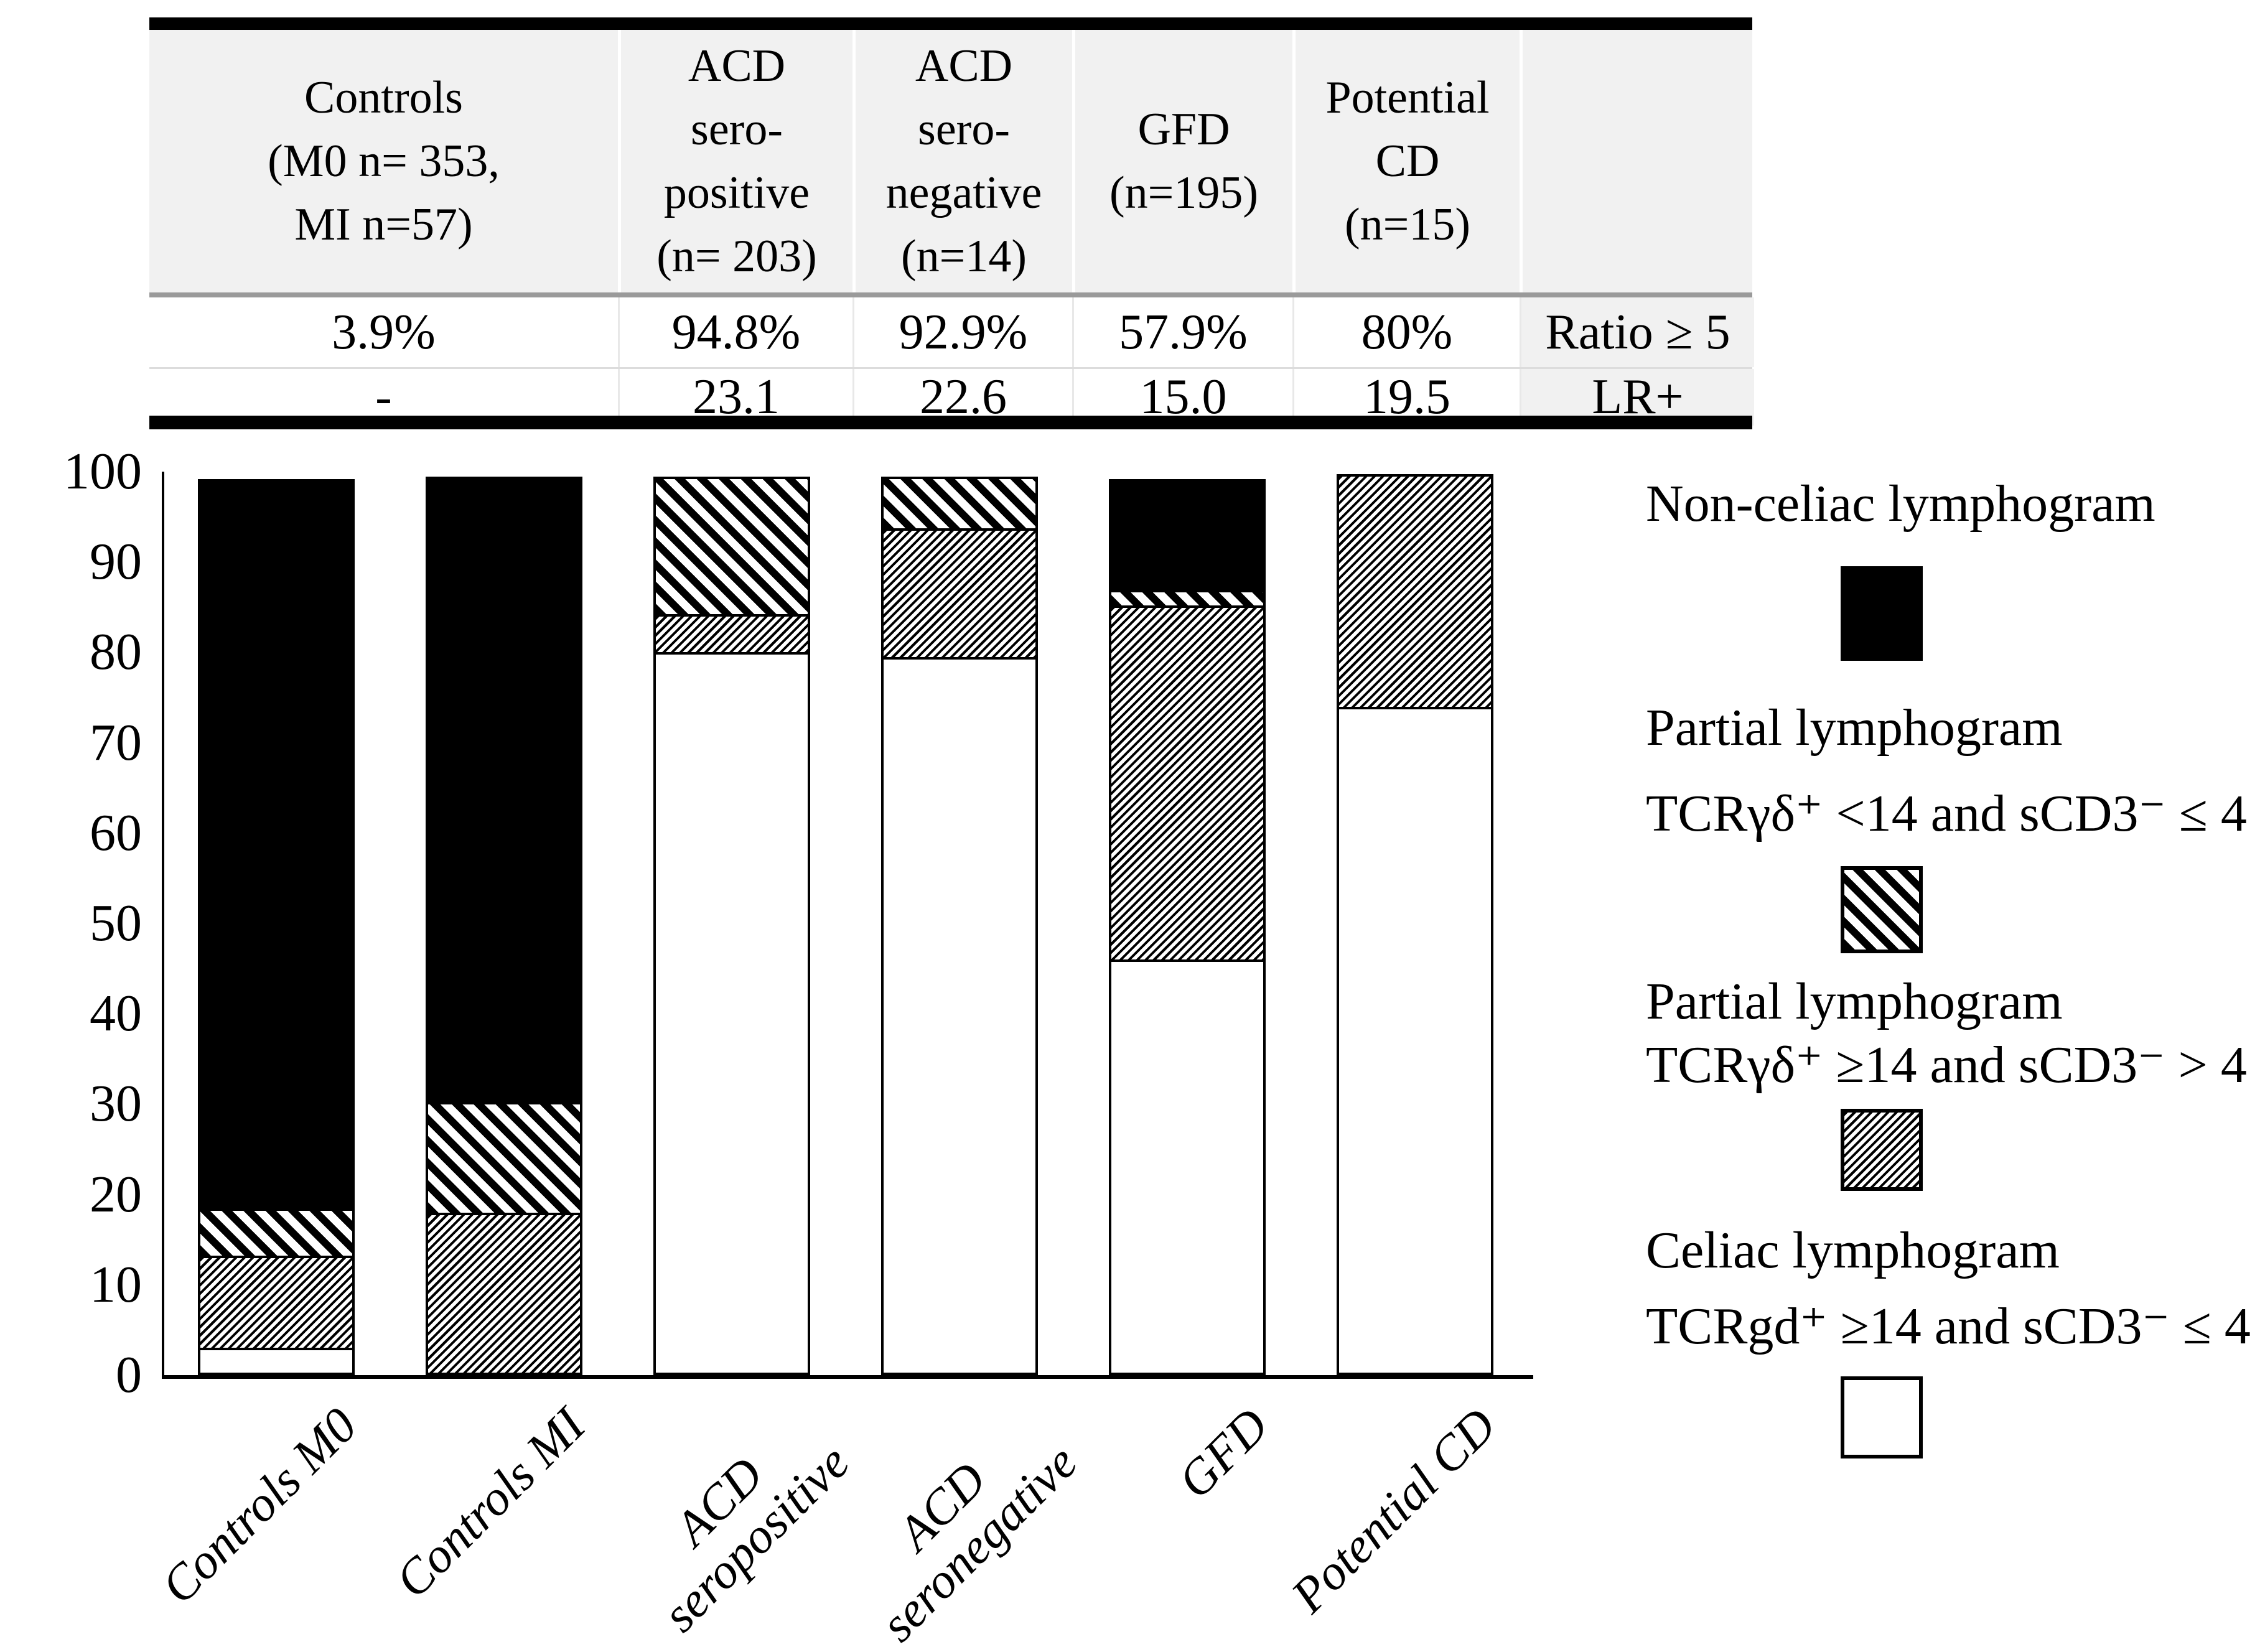 The image size is (2265, 1652). I want to click on ratio-gfd: 57.9%, so click(1182, 332).